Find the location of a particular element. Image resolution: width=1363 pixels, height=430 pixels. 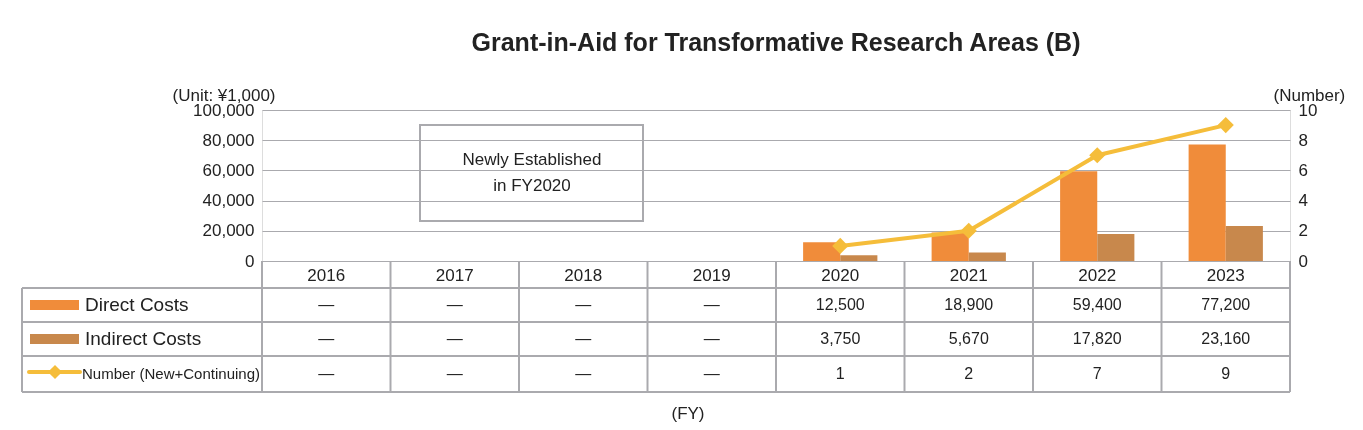

data-label: 18,900 is located at coordinates (969, 304).